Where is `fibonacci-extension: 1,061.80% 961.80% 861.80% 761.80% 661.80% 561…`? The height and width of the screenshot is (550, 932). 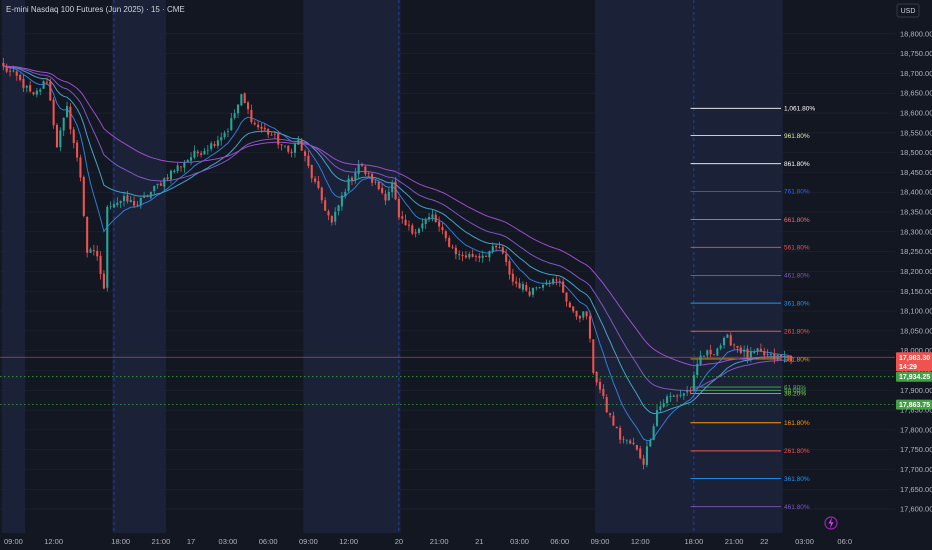
fibonacci-extension: 1,061.80% 961.80% 861.80% 761.80% 661.80% 561… is located at coordinates (753, 308).